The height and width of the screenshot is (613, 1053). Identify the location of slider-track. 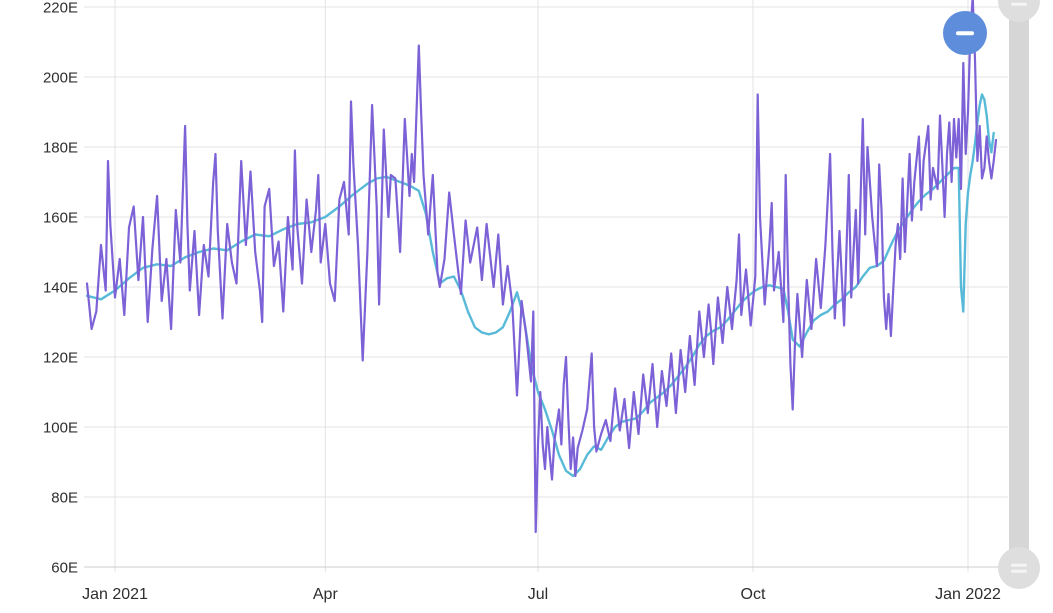
(1019, 284).